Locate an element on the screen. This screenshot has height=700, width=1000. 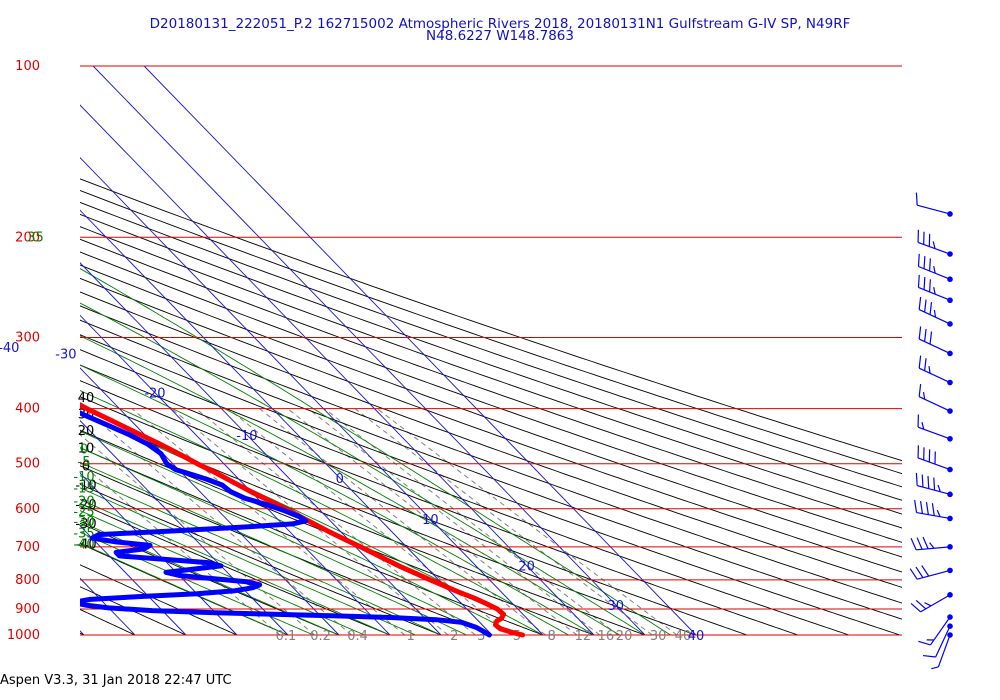
moist-left-label: -20 is located at coordinates (83, 501).